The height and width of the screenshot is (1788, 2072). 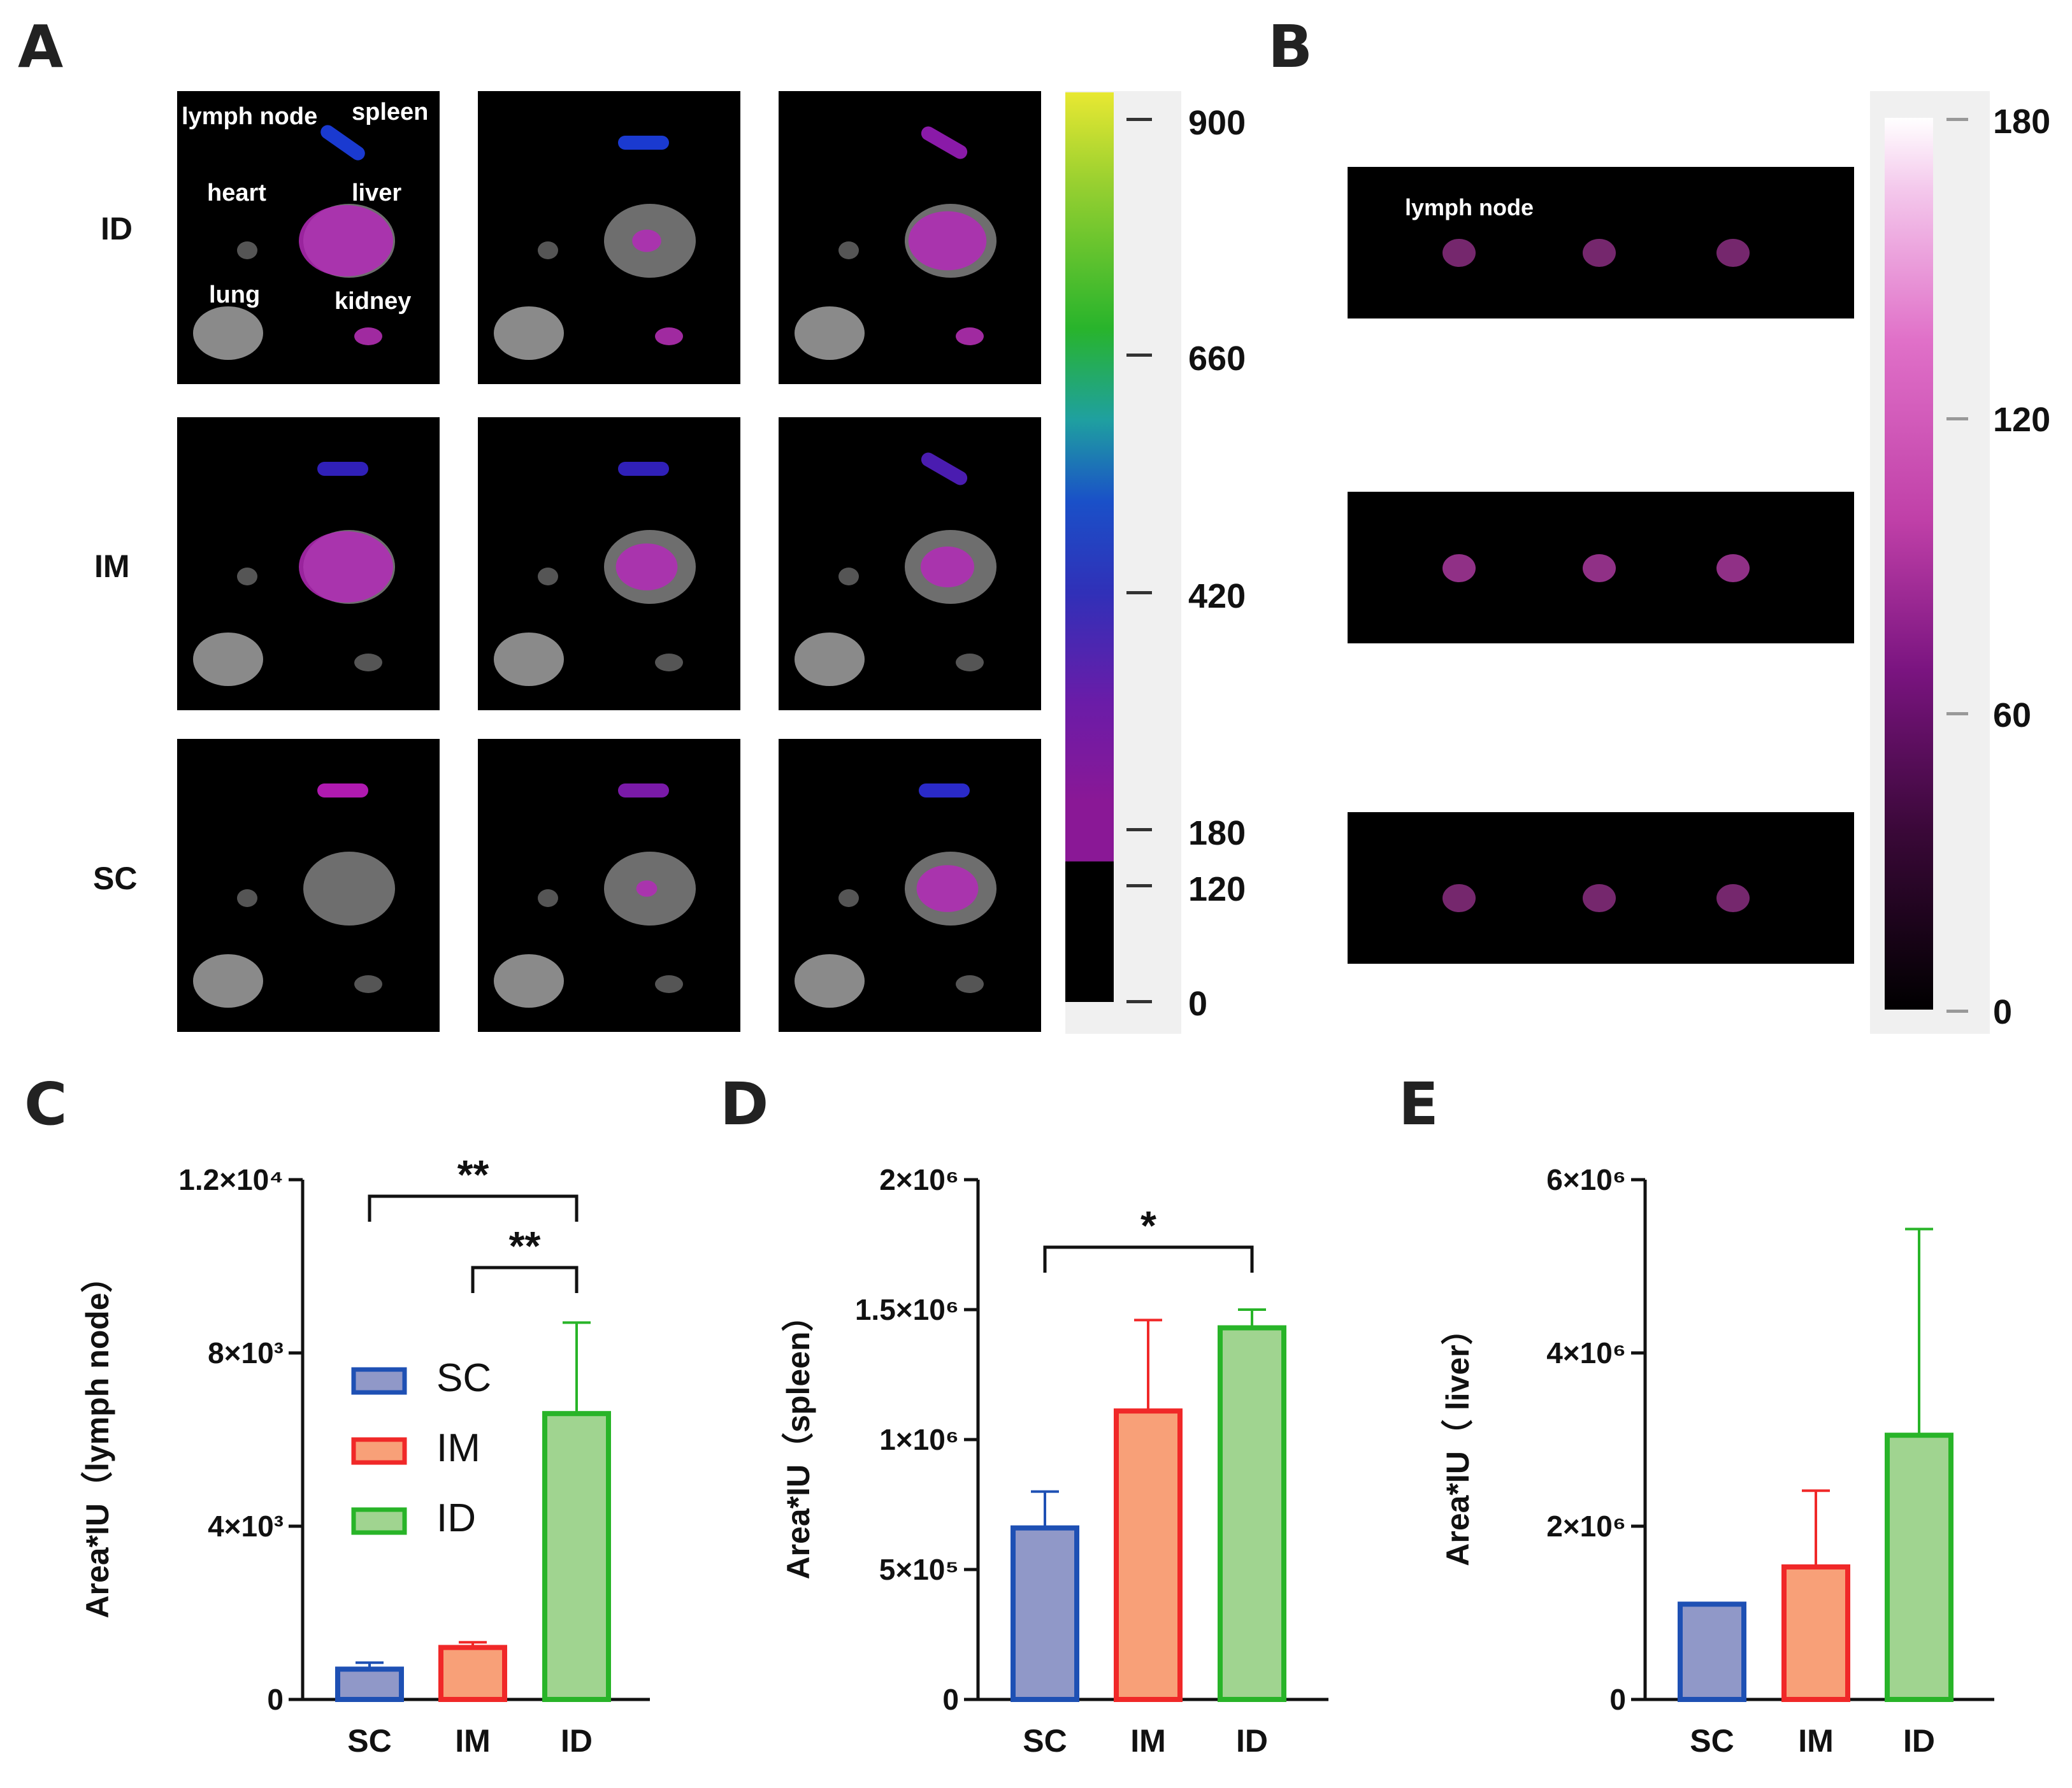 I want to click on bar-im, so click(x=1149, y=1555).